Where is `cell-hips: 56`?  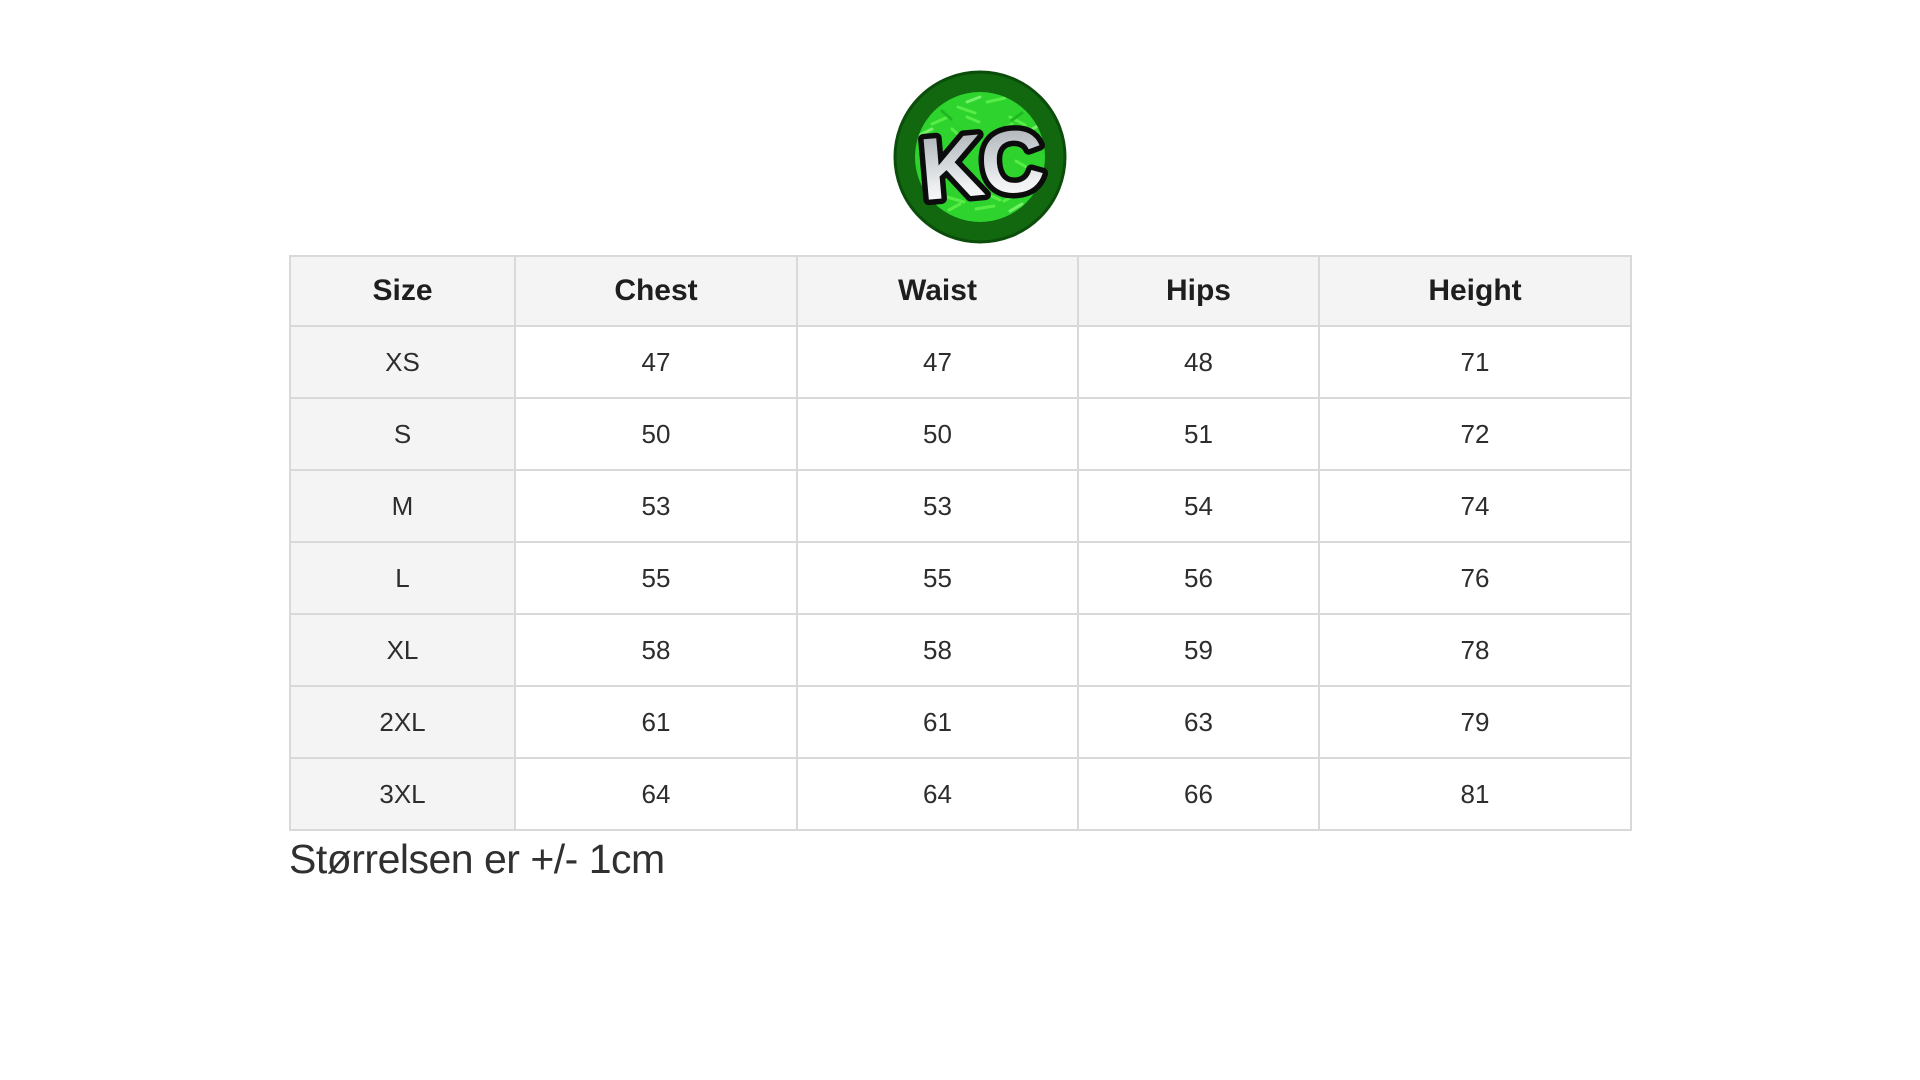
cell-hips: 56 is located at coordinates (1198, 578).